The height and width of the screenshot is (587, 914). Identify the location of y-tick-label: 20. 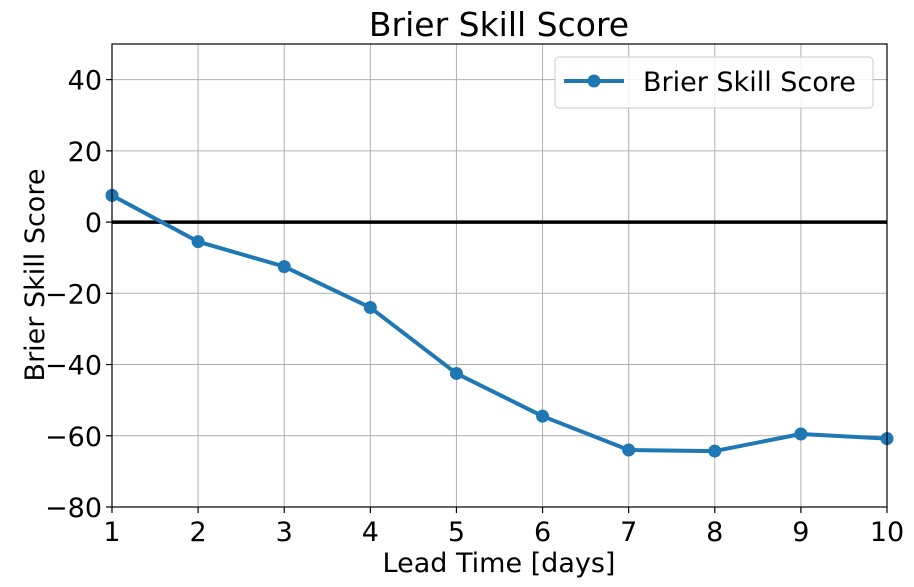
(85, 152).